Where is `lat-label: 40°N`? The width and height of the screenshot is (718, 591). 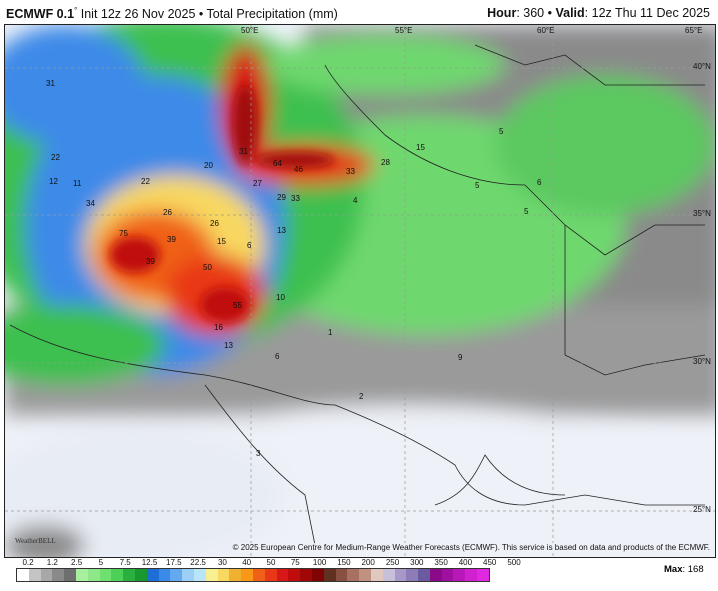 lat-label: 40°N is located at coordinates (702, 66).